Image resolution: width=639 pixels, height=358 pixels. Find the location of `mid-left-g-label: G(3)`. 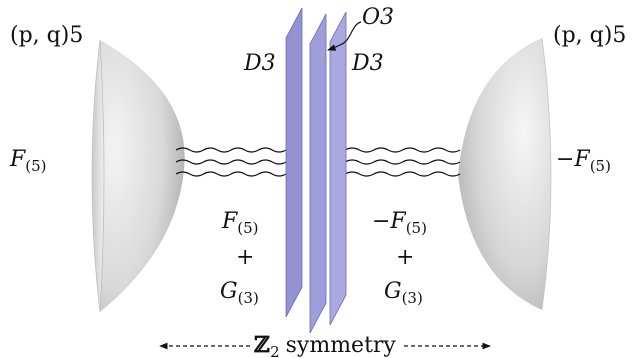

mid-left-g-label: G(3) is located at coordinates (239, 293).